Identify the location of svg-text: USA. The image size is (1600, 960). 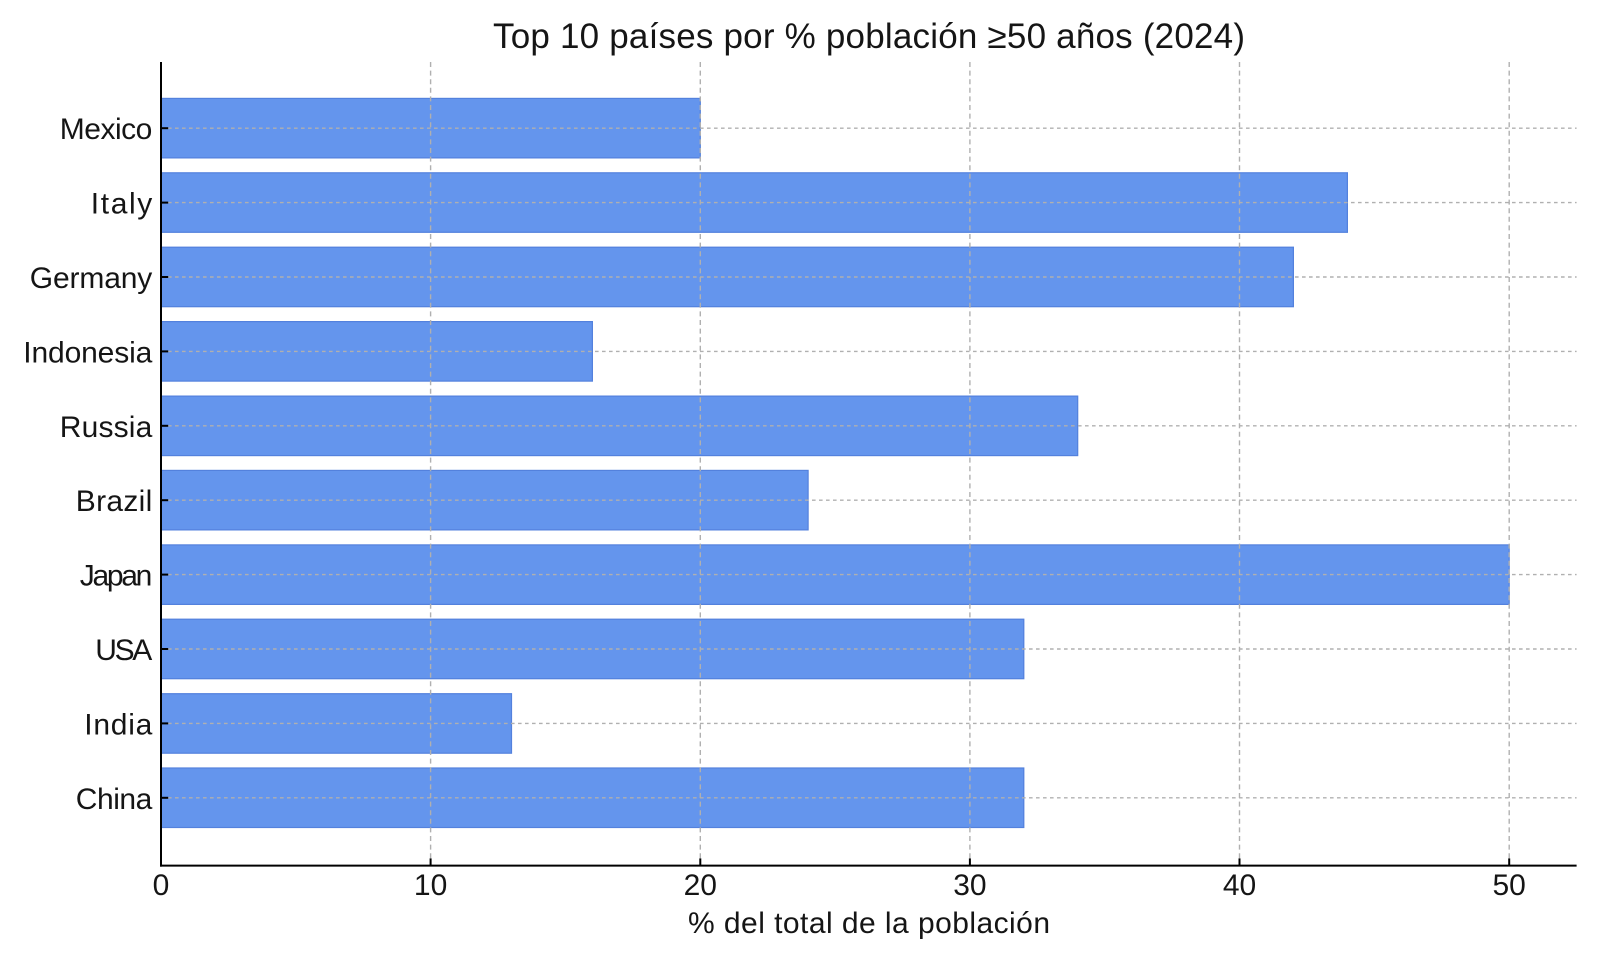
(123, 650).